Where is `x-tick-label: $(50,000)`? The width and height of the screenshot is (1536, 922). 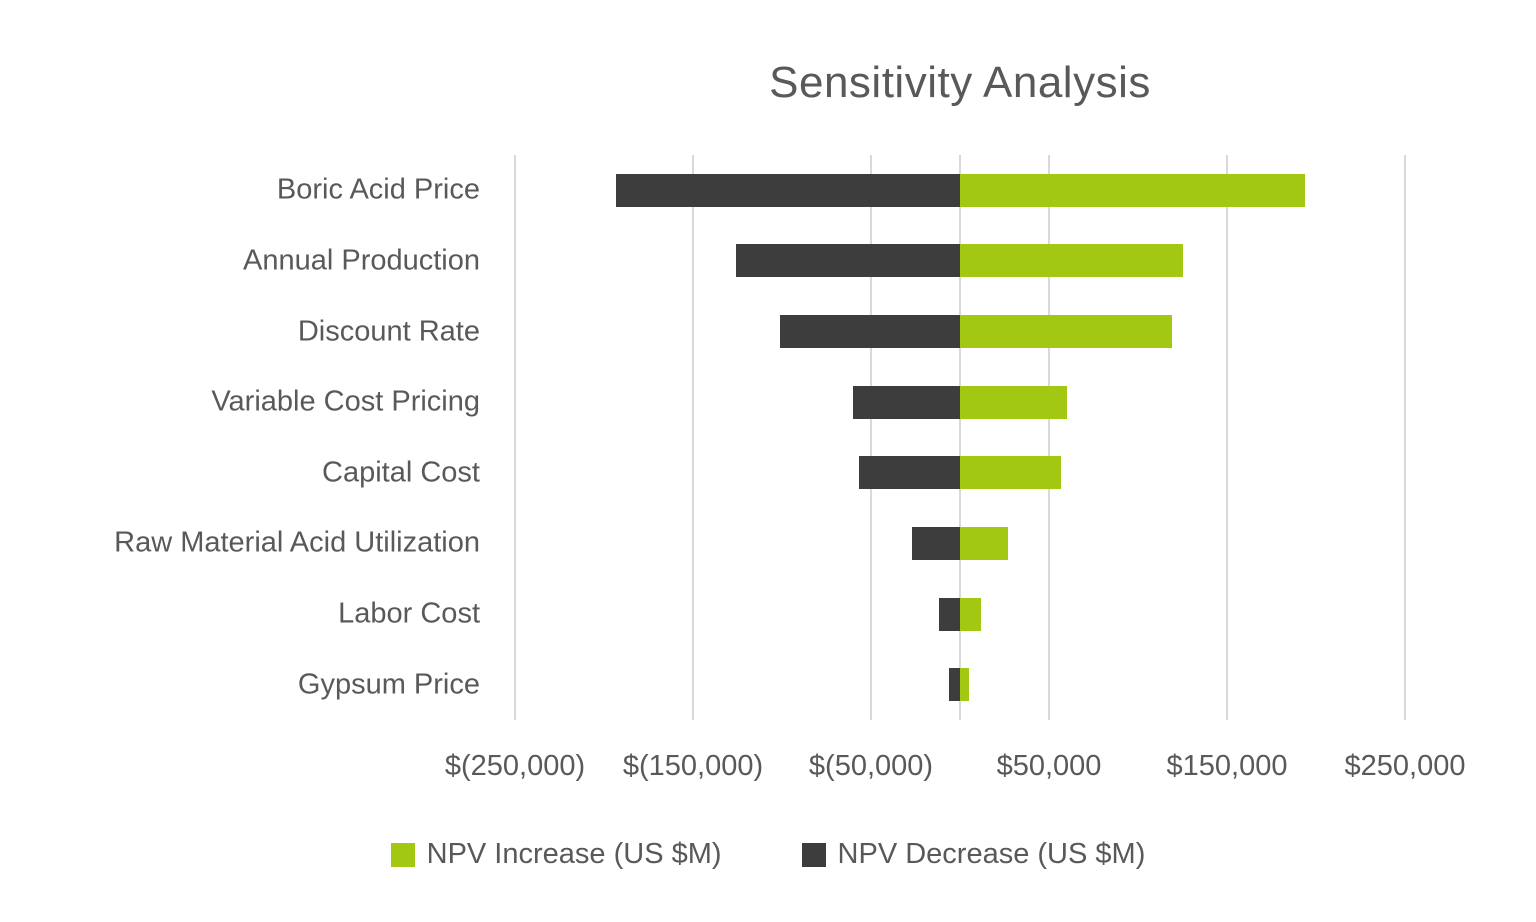 x-tick-label: $(50,000) is located at coordinates (871, 766).